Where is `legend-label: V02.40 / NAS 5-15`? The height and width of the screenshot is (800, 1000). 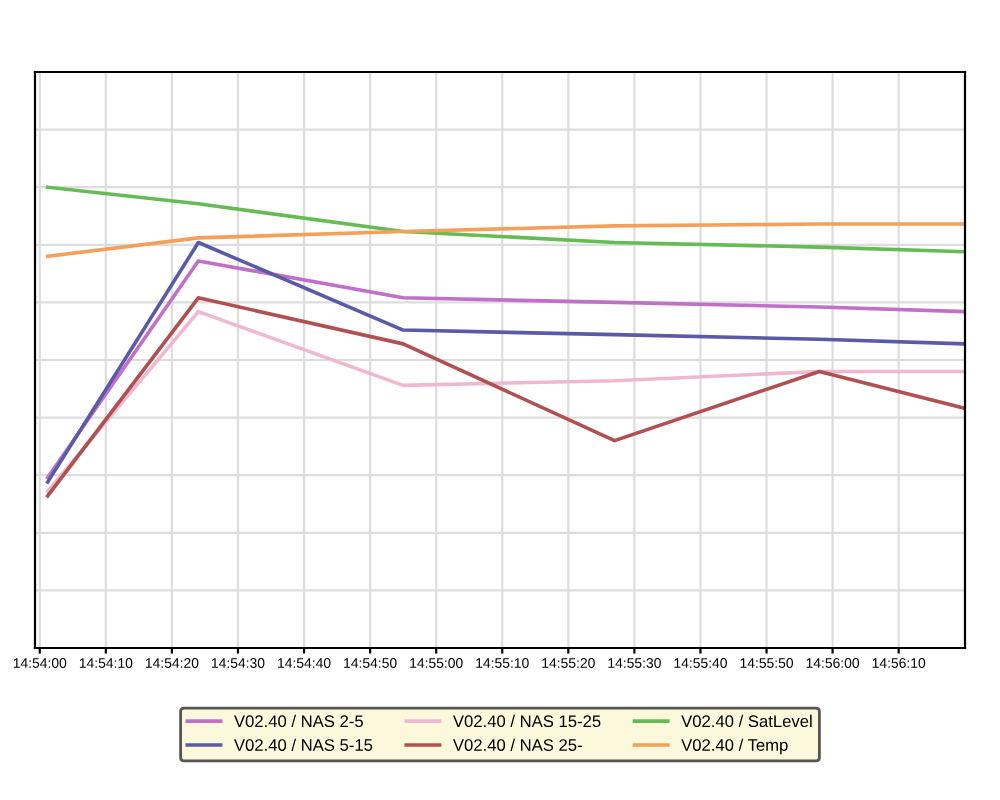 legend-label: V02.40 / NAS 5-15 is located at coordinates (303, 744).